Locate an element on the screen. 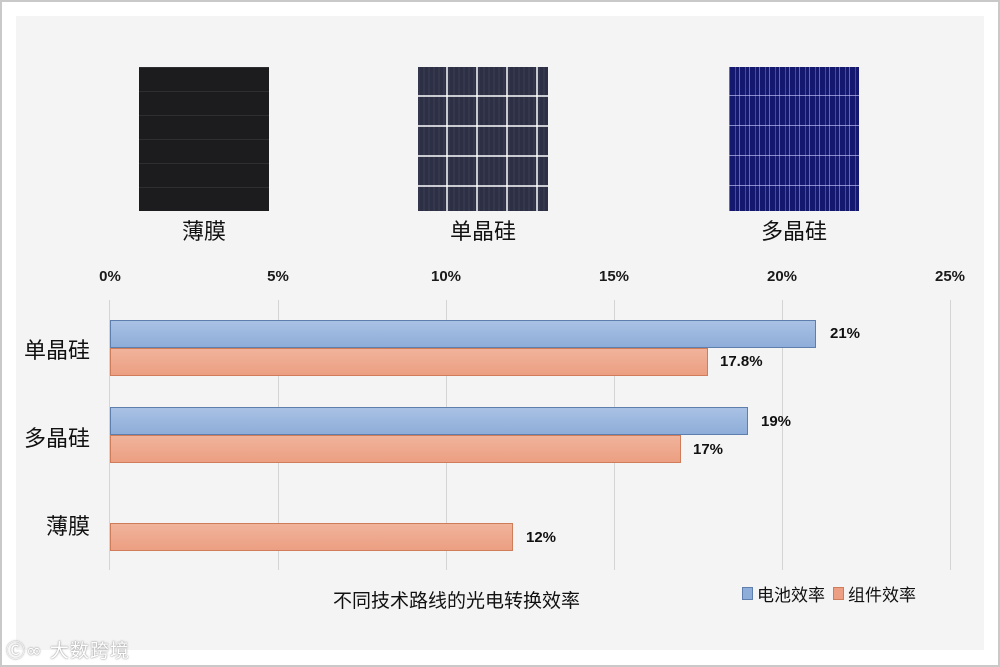 The height and width of the screenshot is (667, 1000). watermark: Ⓒ∞ 大数跨境 is located at coordinates (68, 649).